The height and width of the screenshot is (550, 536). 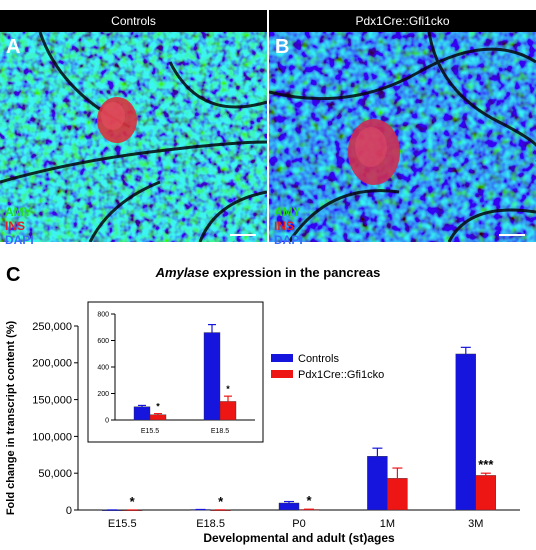 I want to click on chart-title-rest: expression in the pancreas, so click(x=295, y=272).